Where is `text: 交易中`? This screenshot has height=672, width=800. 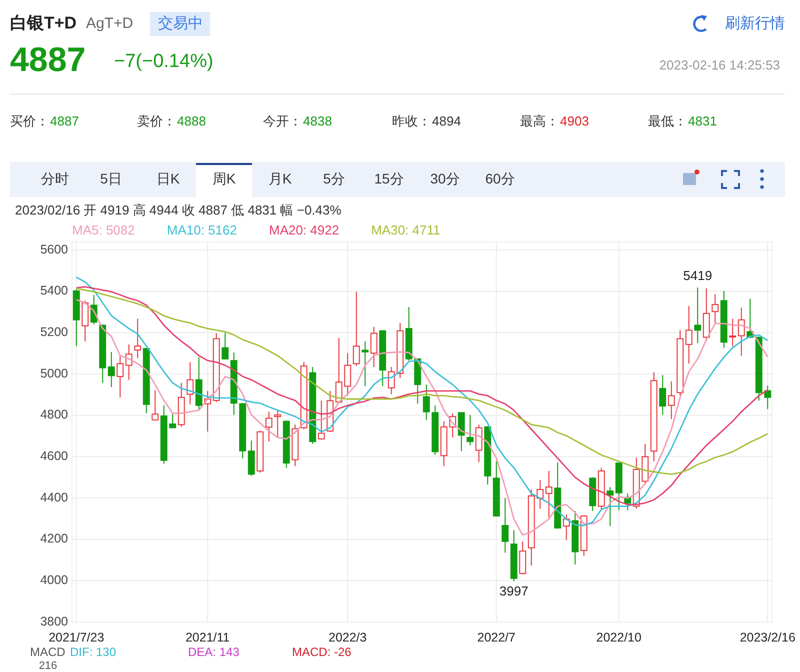
text: 交易中 is located at coordinates (180, 23).